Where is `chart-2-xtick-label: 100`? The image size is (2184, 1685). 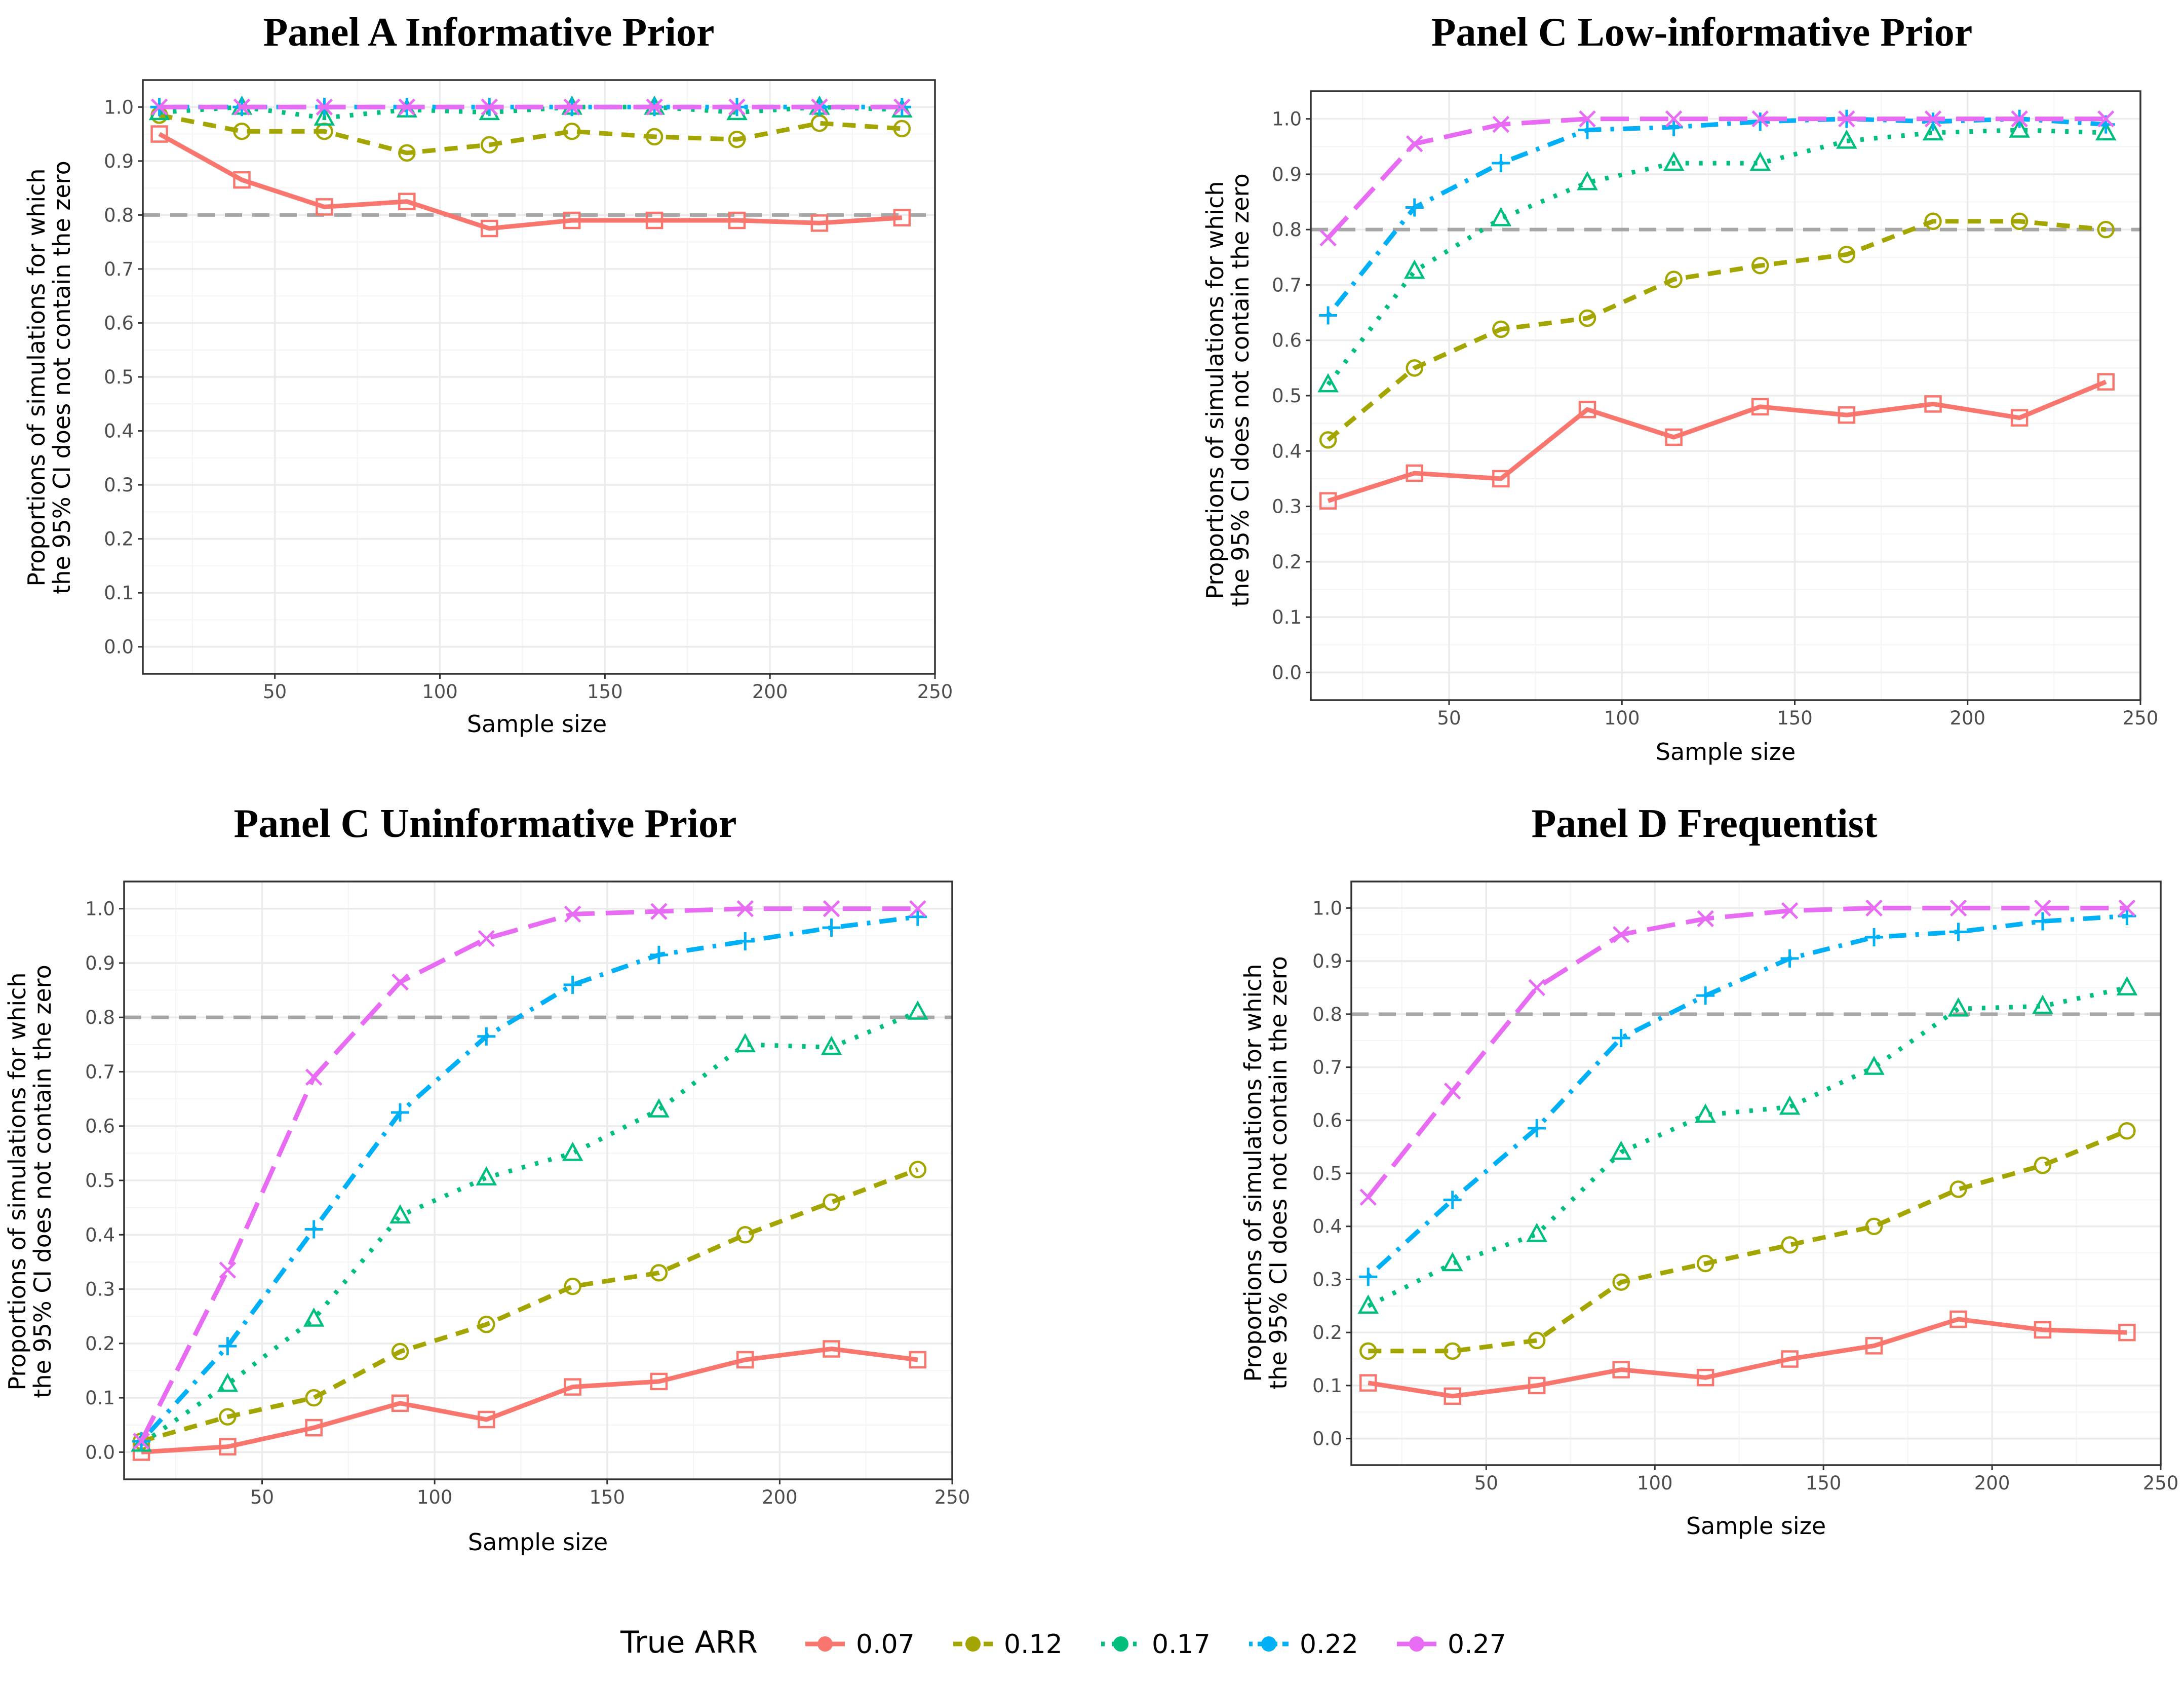
chart-2-xtick-label: 100 is located at coordinates (435, 1497).